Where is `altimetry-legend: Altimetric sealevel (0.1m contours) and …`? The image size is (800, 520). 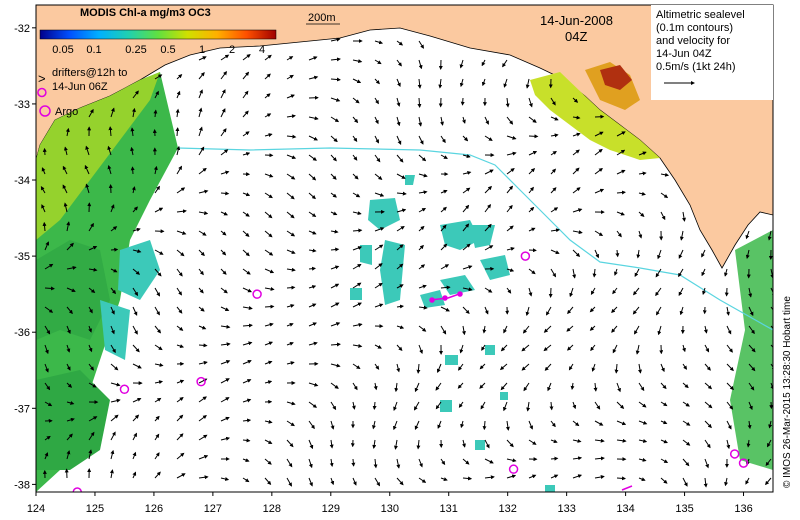
altimetry-legend: Altimetric sealevel (0.1m contours) and … is located at coordinates (712, 52).